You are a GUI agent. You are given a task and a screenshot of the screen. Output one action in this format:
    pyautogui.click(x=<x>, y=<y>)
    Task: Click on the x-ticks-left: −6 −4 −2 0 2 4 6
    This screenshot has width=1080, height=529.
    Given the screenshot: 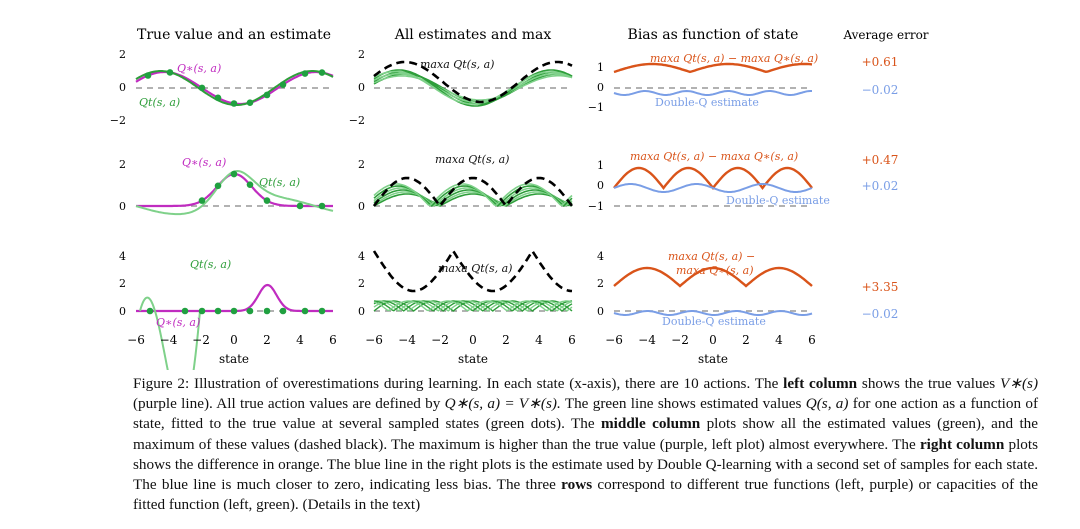 What is the action you would take?
    pyautogui.click(x=232, y=340)
    